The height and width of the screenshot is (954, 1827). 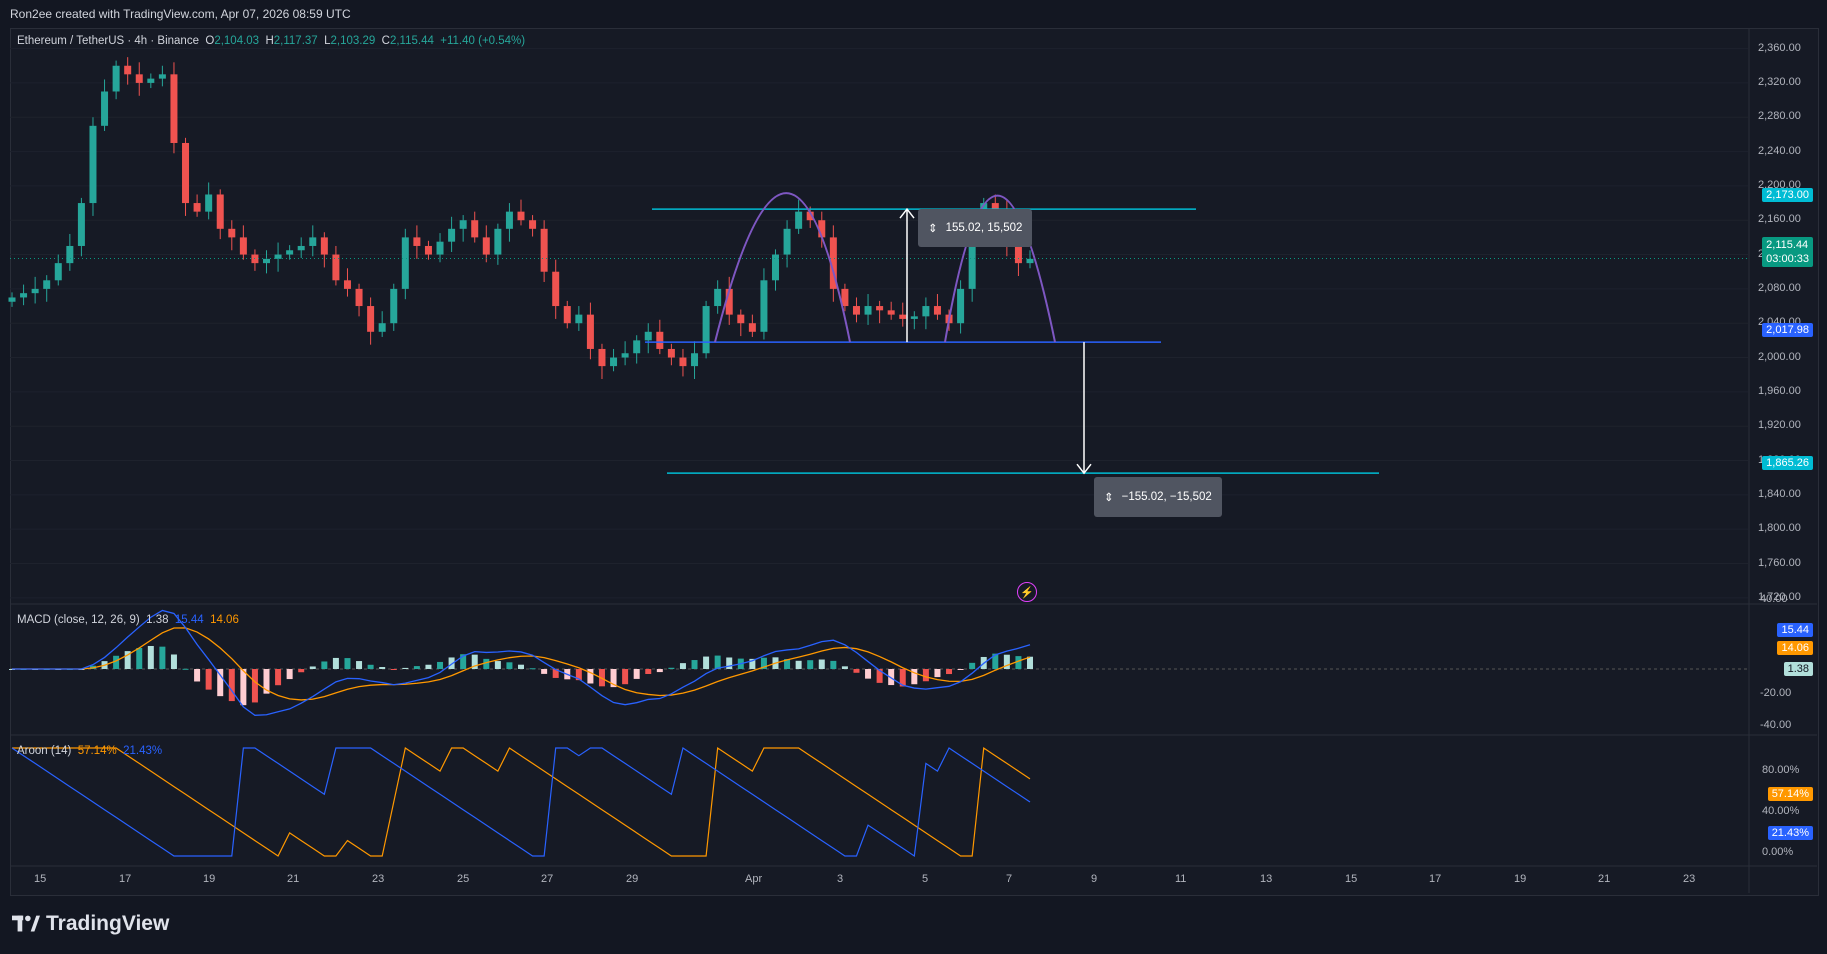 I want to click on price-axis-label: 2,080.00, so click(x=1779, y=287).